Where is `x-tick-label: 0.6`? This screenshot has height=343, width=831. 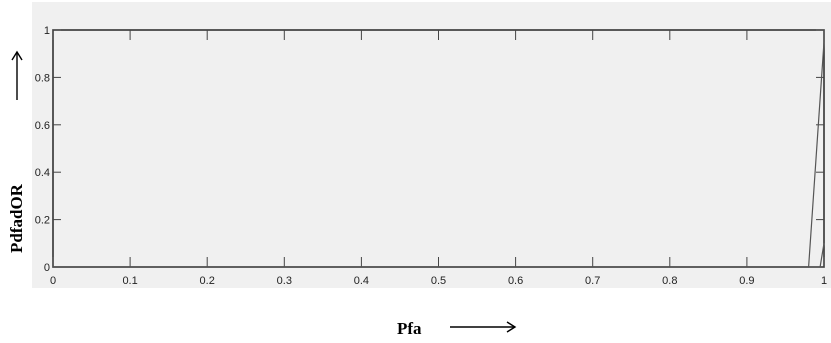
x-tick-label: 0.6 is located at coordinates (515, 281).